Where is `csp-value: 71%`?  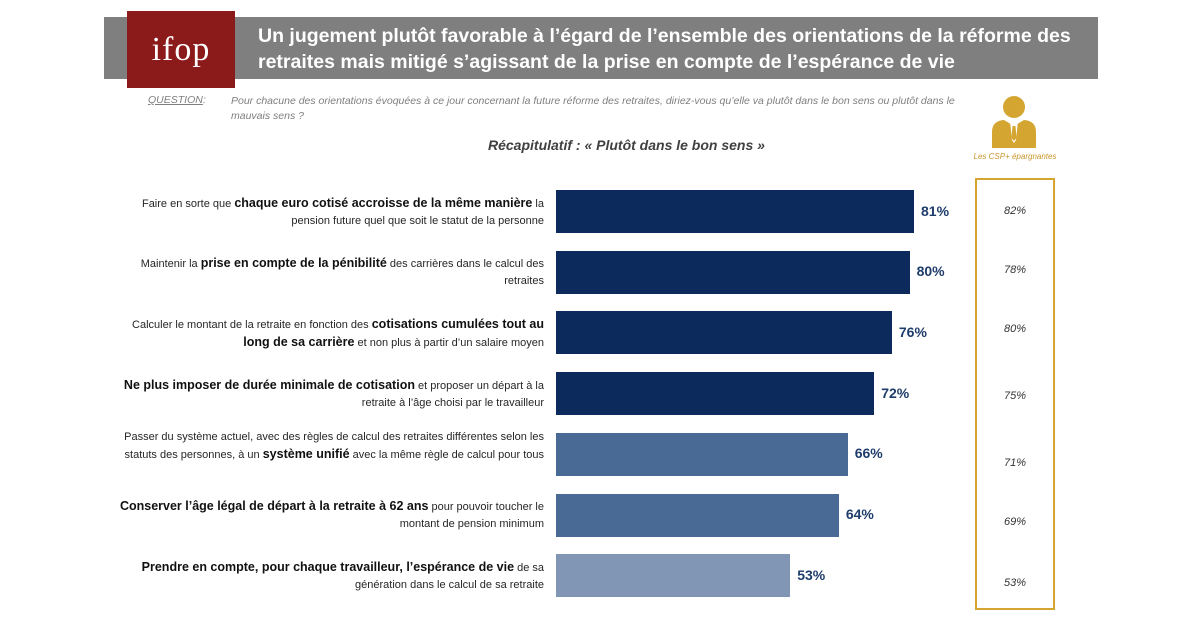 csp-value: 71% is located at coordinates (1015, 463).